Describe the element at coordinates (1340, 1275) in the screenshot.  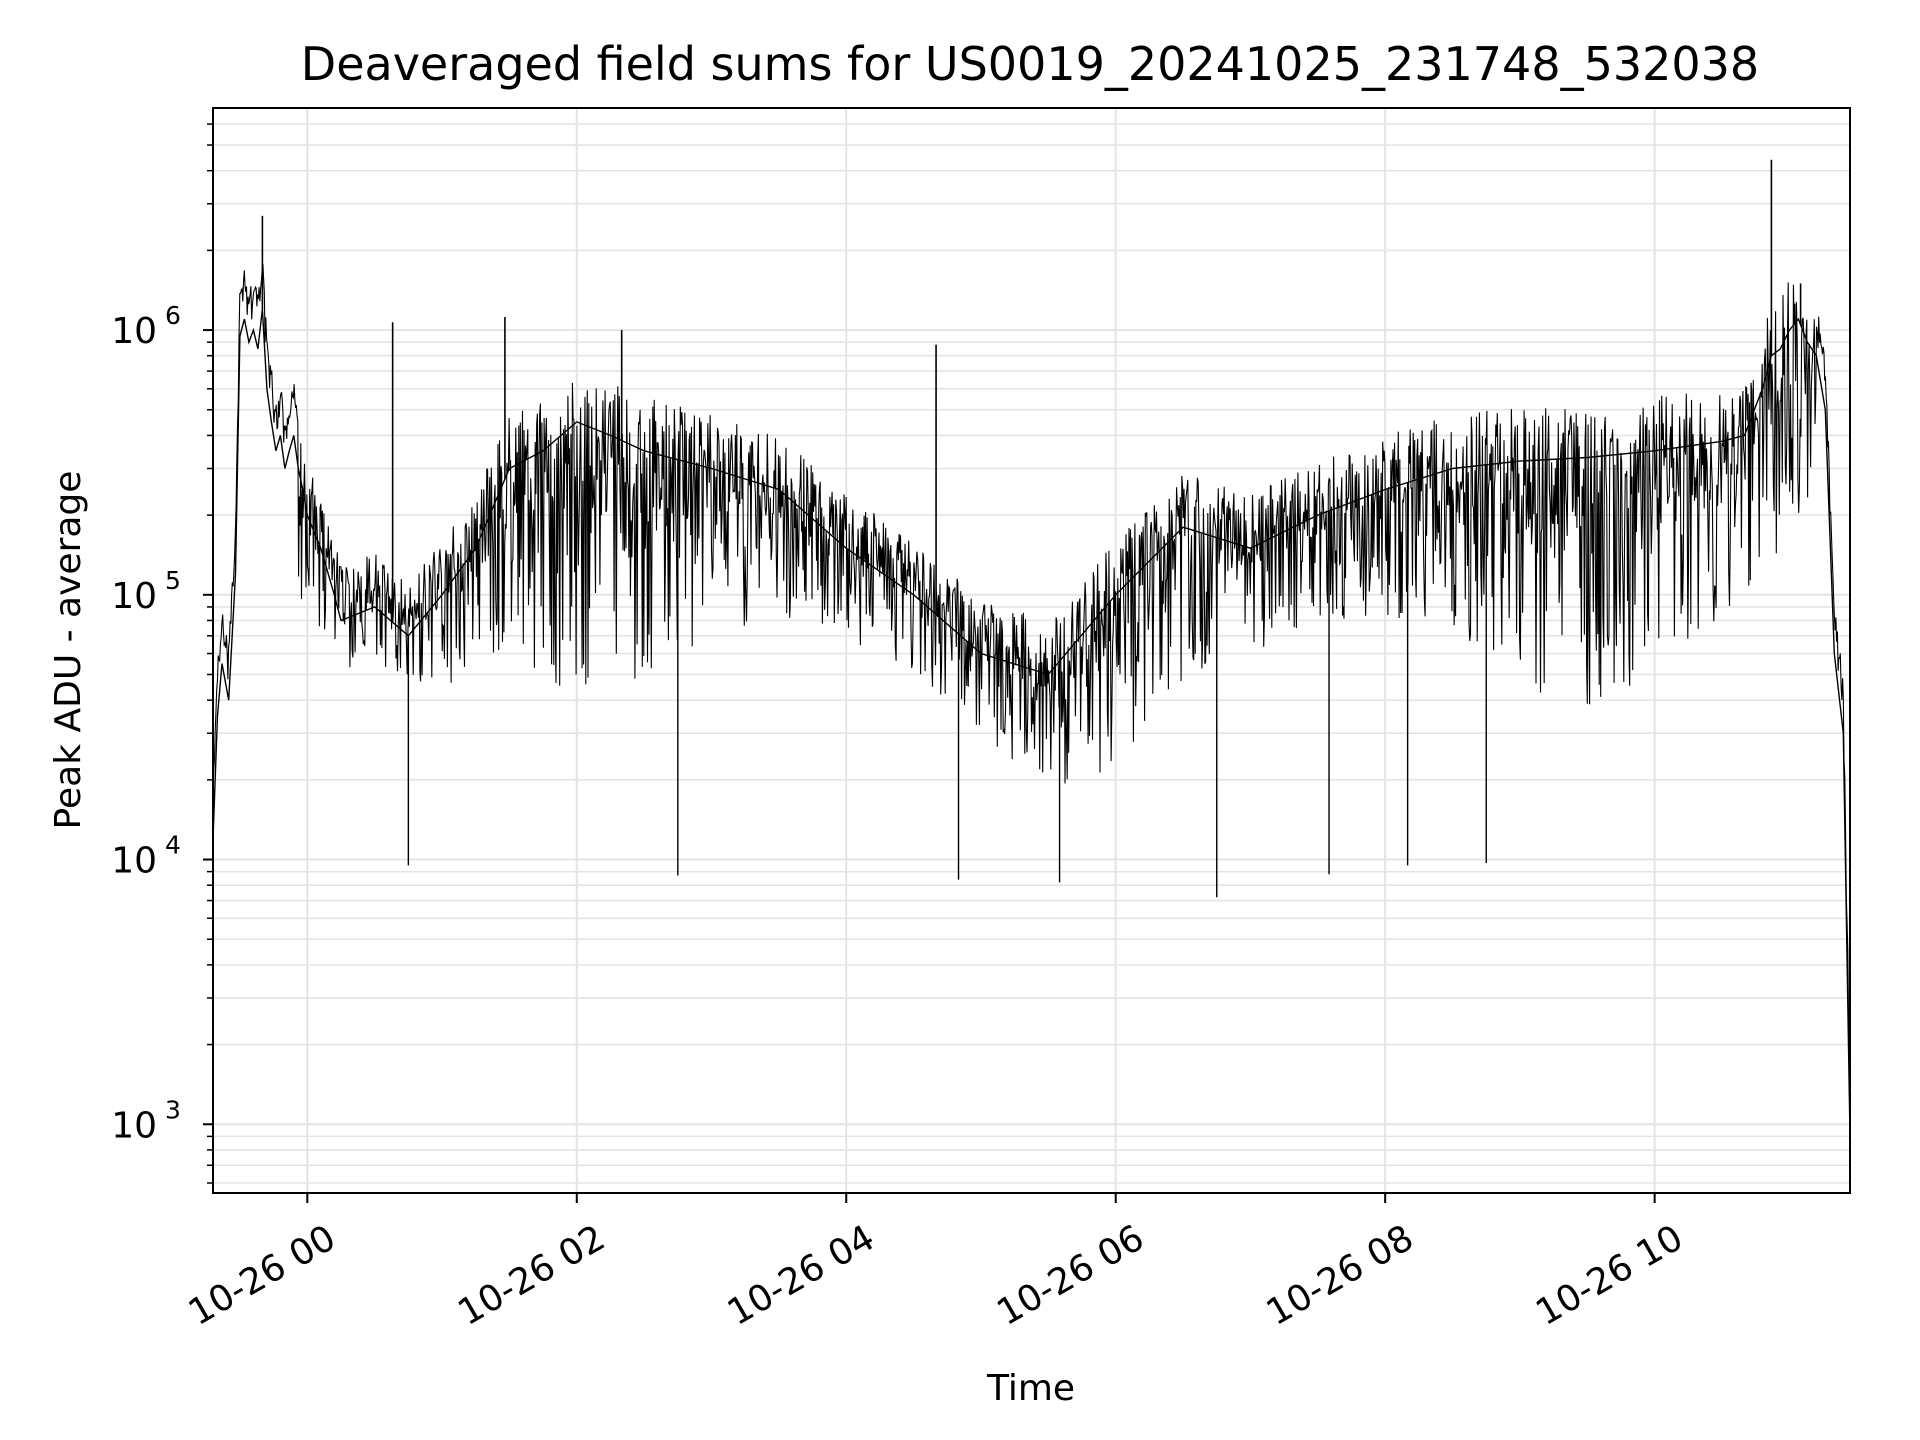
I see `x-tick-label: 10-26 08` at that location.